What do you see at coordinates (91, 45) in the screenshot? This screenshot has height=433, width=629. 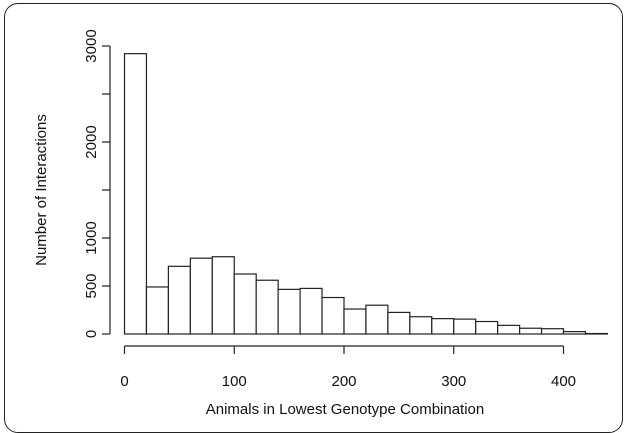 I see `y-tick-label: 3000` at bounding box center [91, 45].